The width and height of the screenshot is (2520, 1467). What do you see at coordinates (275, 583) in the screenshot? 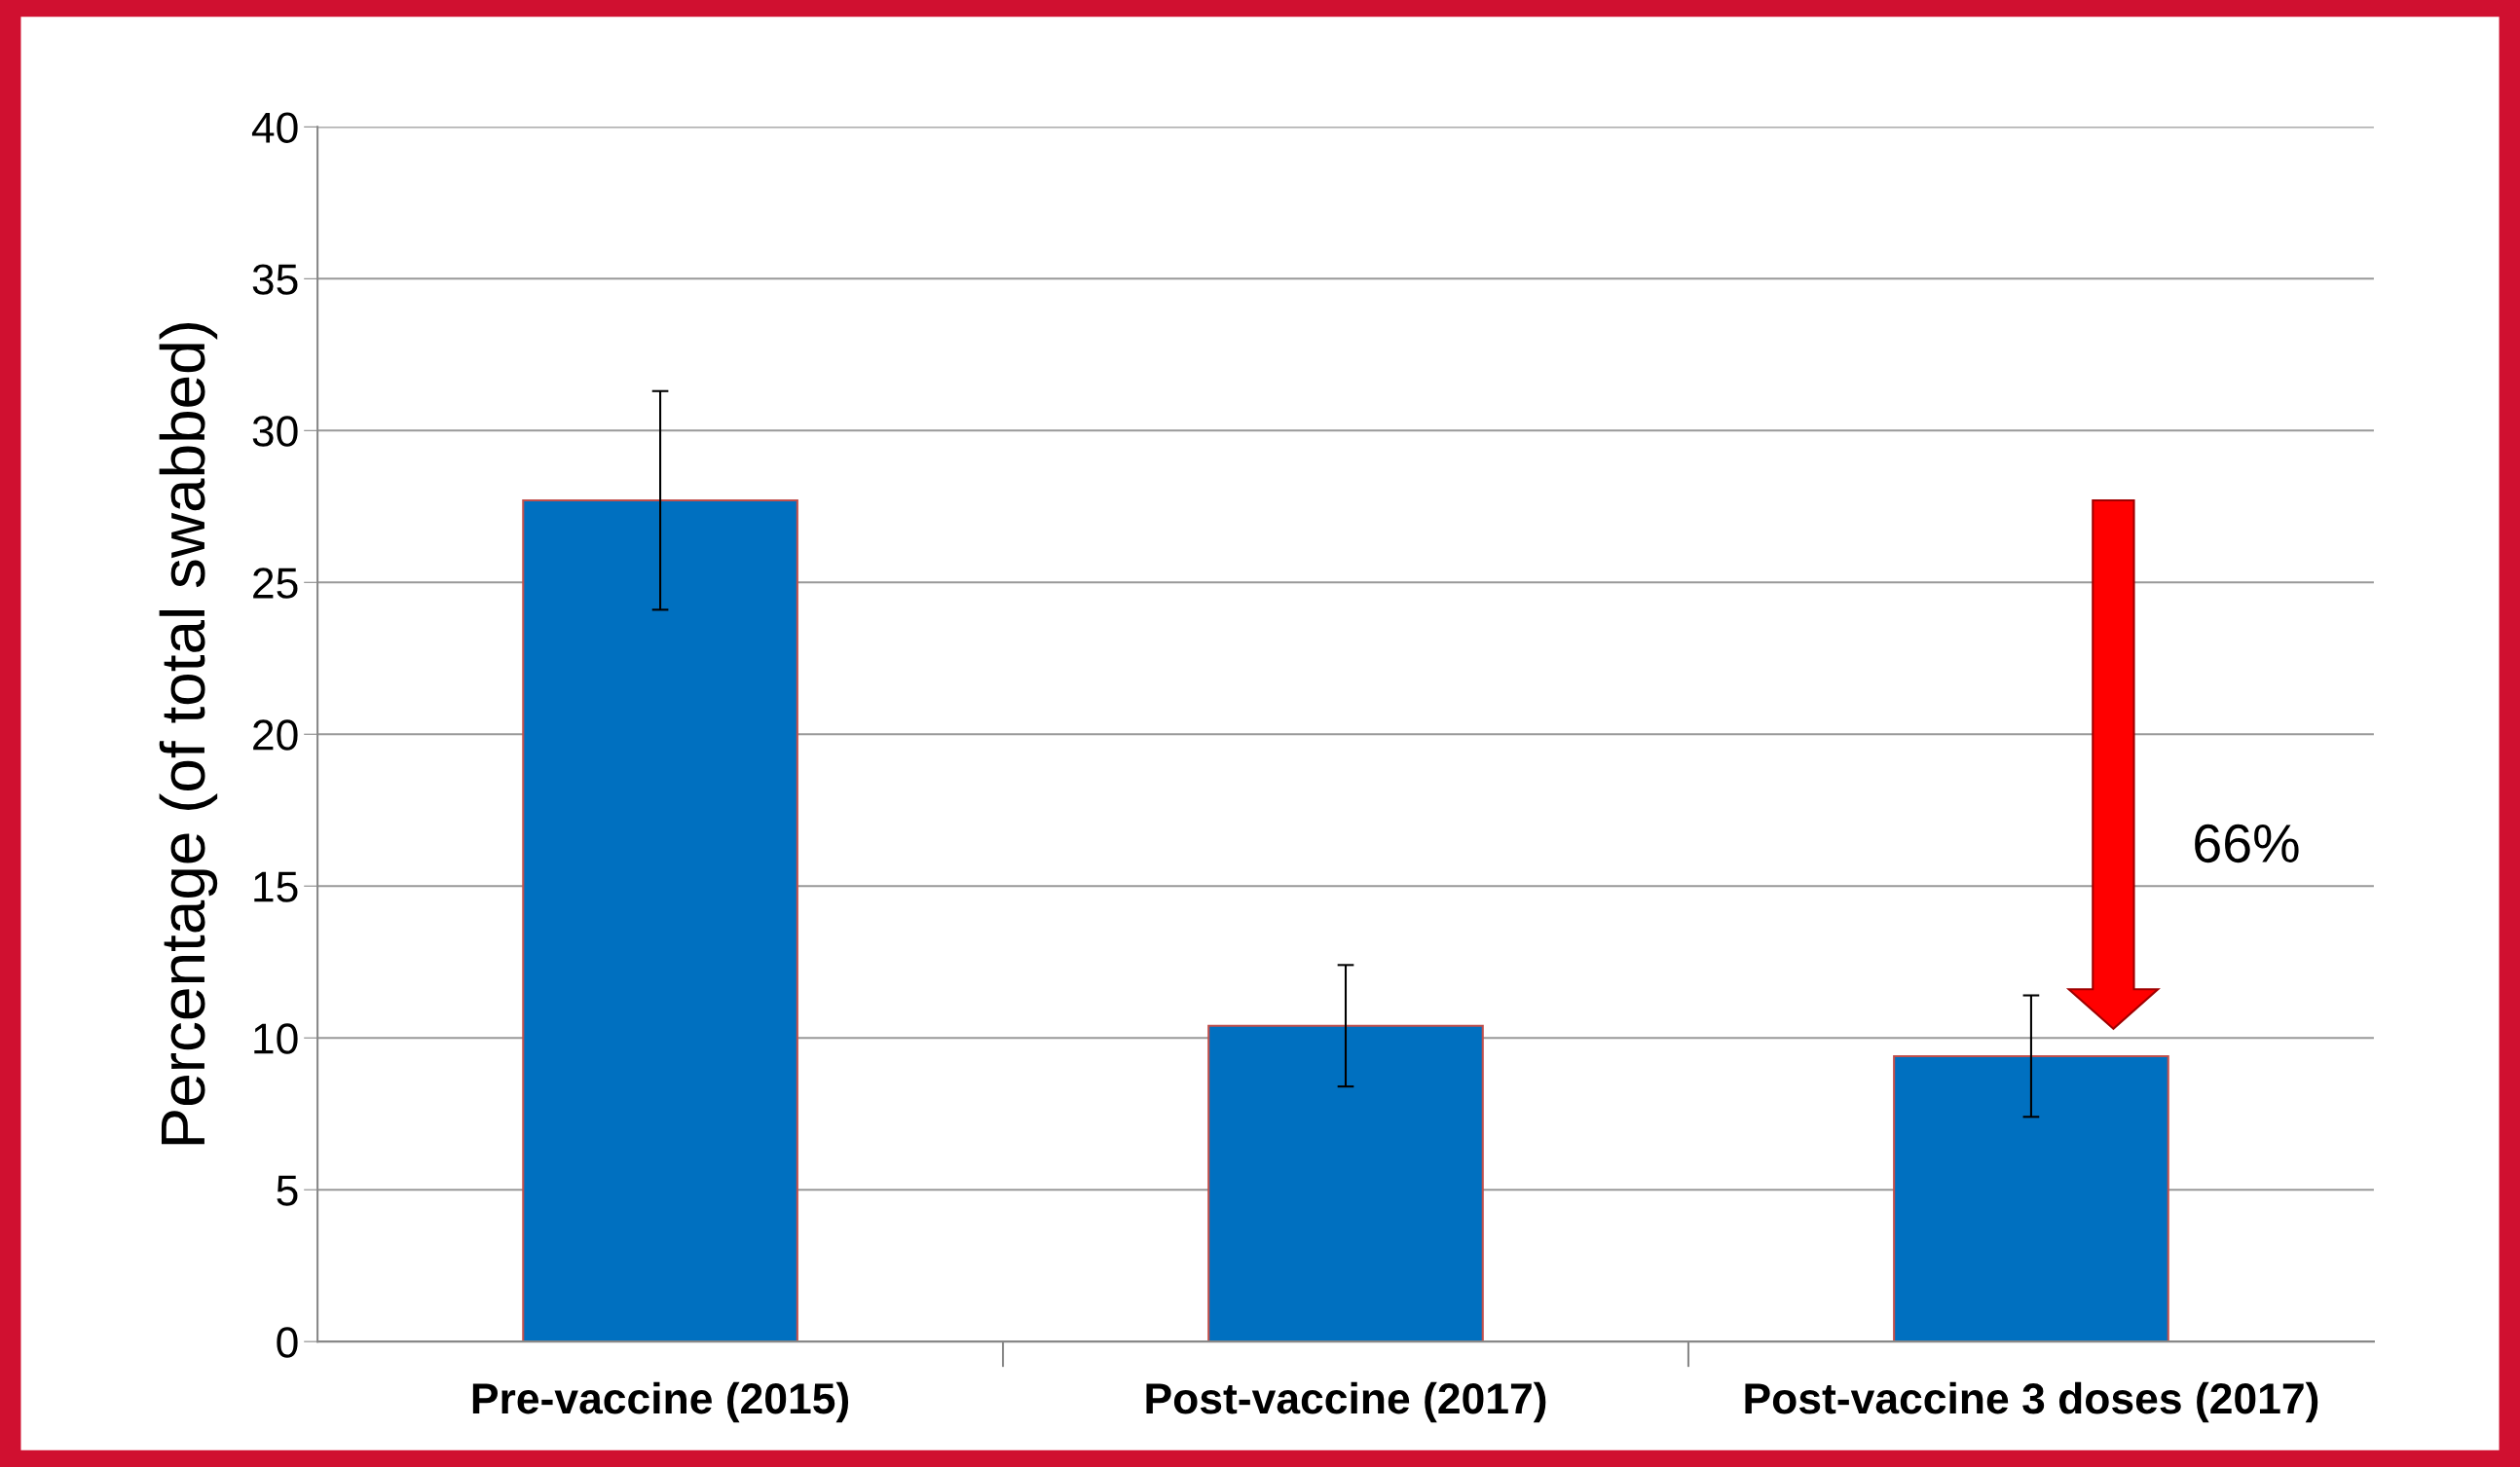
I see `y-tick-label: 25` at bounding box center [275, 583].